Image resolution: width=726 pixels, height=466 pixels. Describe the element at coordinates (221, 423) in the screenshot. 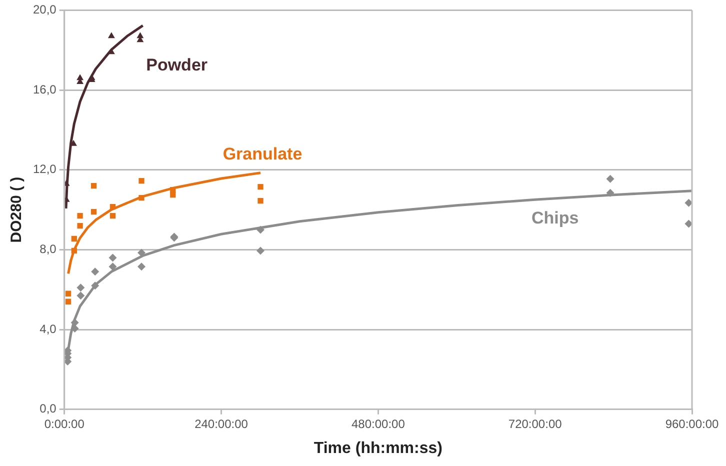

I see `x-tick-label: 240:00:00` at that location.